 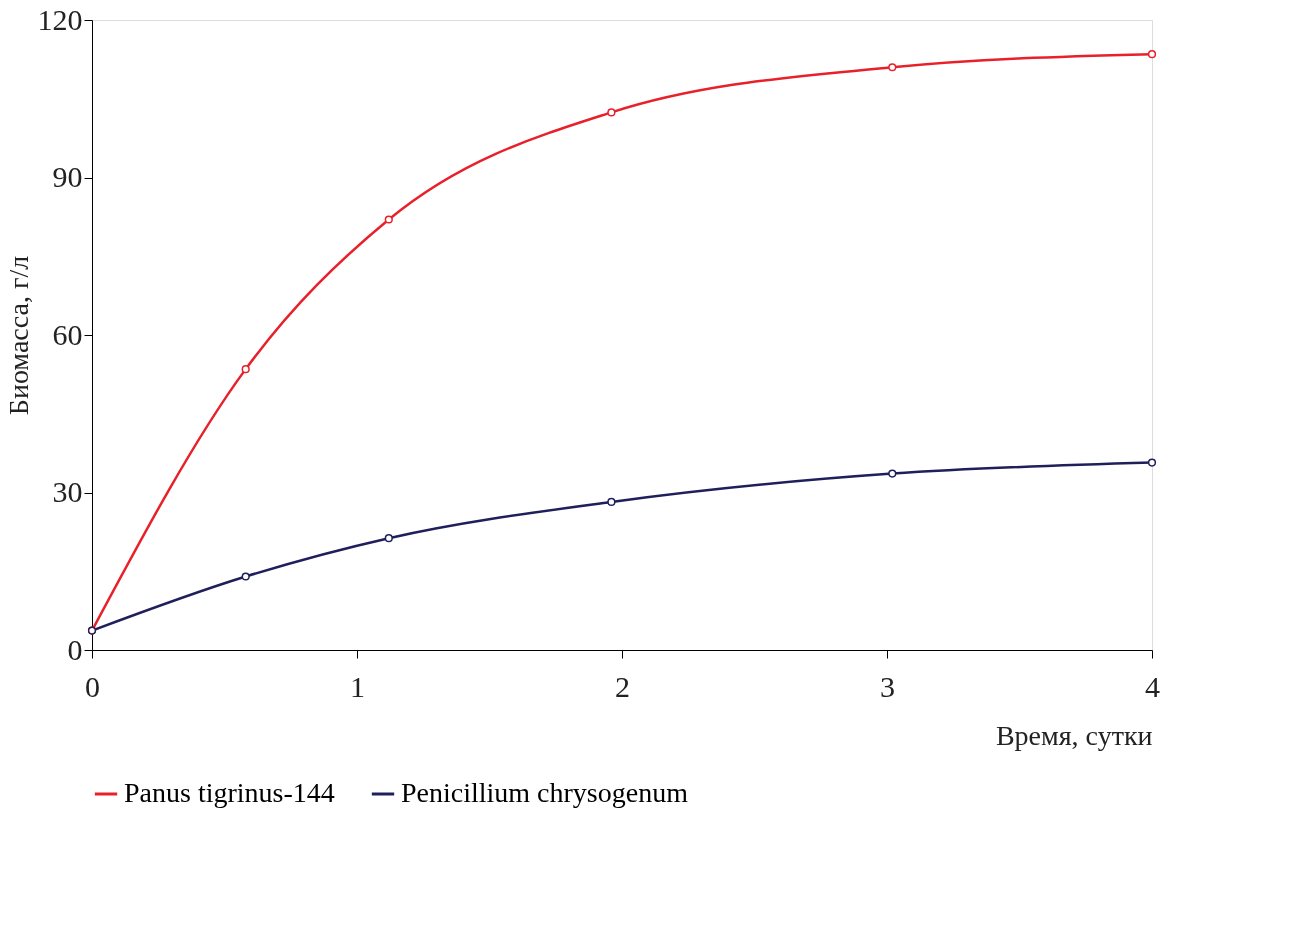 I want to click on legend-label: Penicillium chrysogenum, so click(x=545, y=792).